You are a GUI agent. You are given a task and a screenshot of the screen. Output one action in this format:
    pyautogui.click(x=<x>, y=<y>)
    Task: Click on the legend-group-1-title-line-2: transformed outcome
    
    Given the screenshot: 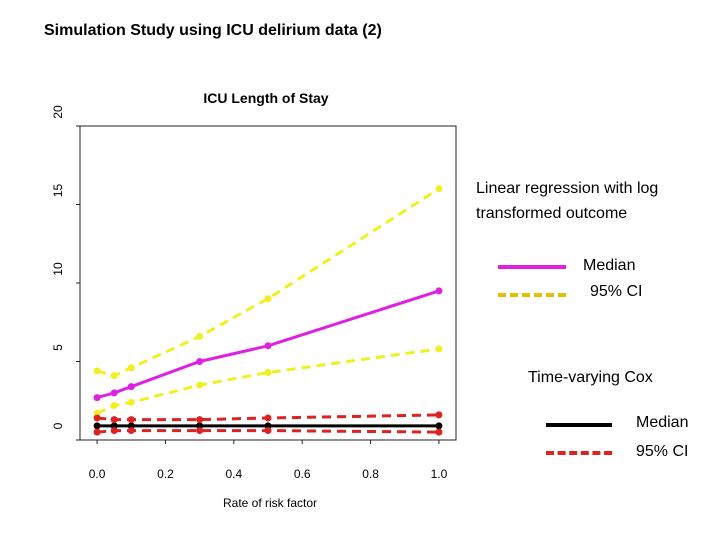 What is the action you would take?
    pyautogui.click(x=552, y=213)
    